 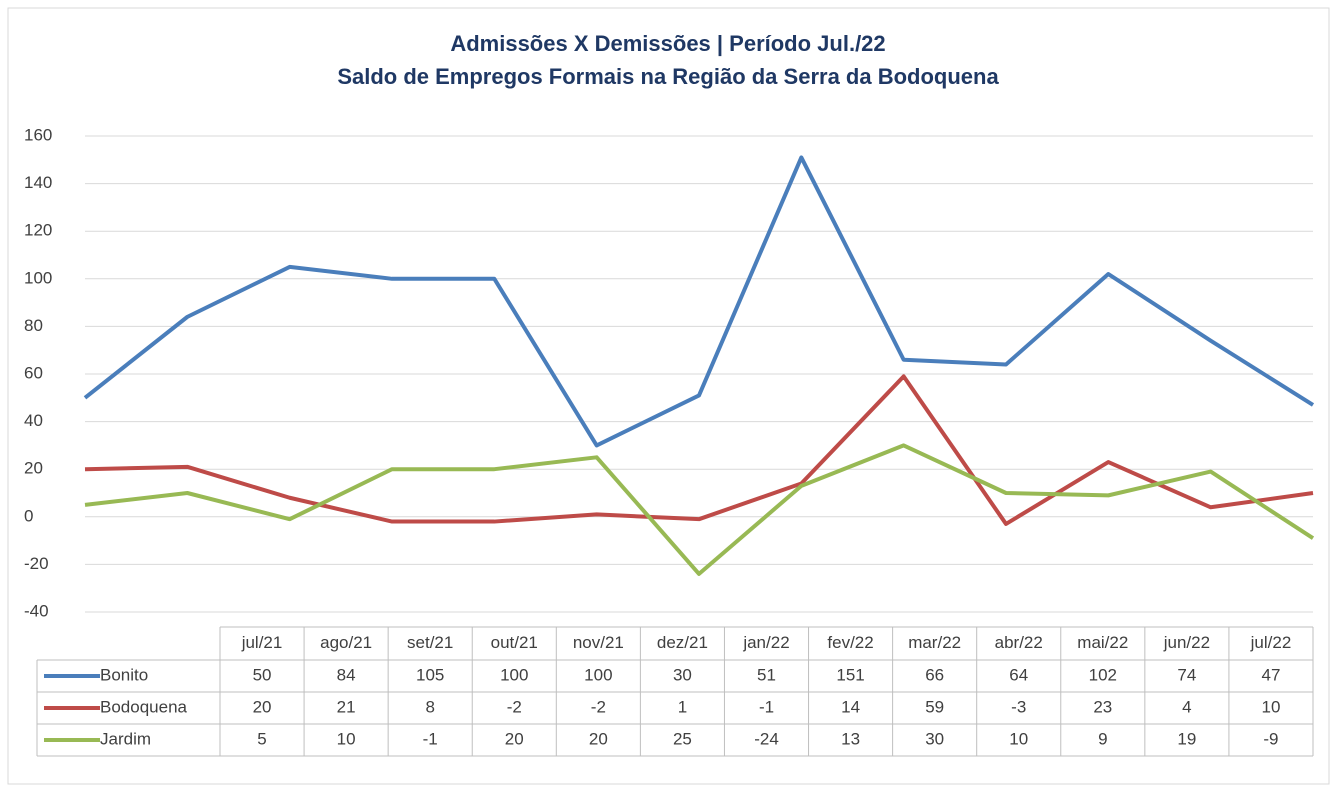 What do you see at coordinates (33, 325) in the screenshot?
I see `y-tick-label: 80` at bounding box center [33, 325].